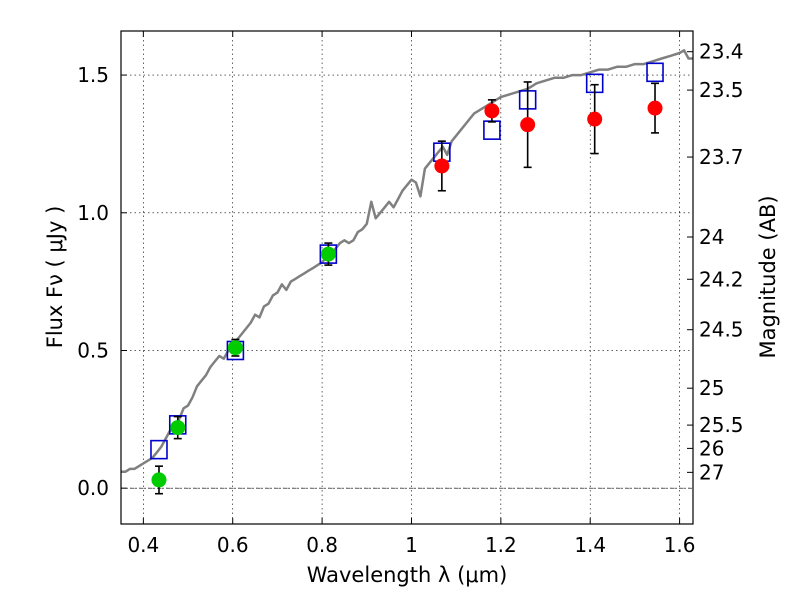 This screenshot has width=800, height=600. What do you see at coordinates (407, 575) in the screenshot?
I see `x-axis-label: Wavelength λ (μm)` at bounding box center [407, 575].